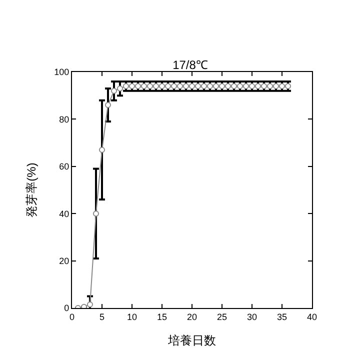 Image resolution: width=359 pixels, height=356 pixels. Describe the element at coordinates (312, 317) in the screenshot. I see `x-tick-label: 40` at that location.